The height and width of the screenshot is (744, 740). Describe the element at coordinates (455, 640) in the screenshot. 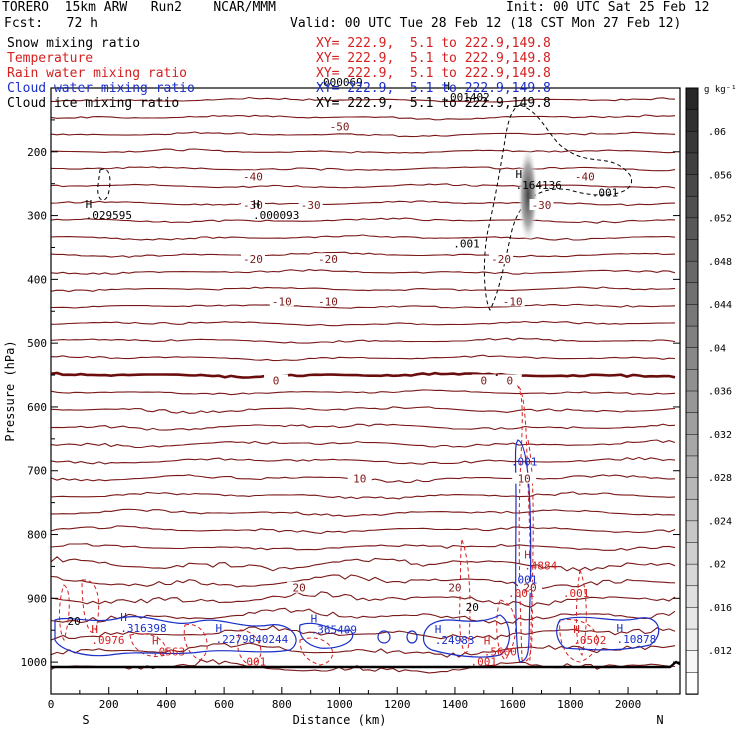

I see `extremum-value: .24983` at that location.